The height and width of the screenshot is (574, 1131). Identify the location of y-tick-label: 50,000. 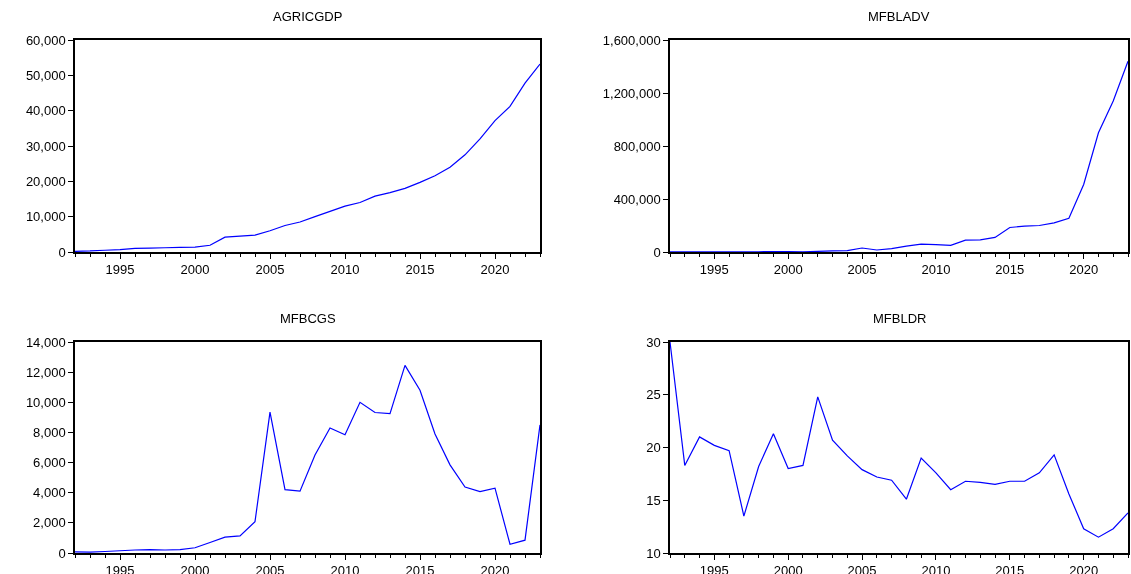
(45, 75).